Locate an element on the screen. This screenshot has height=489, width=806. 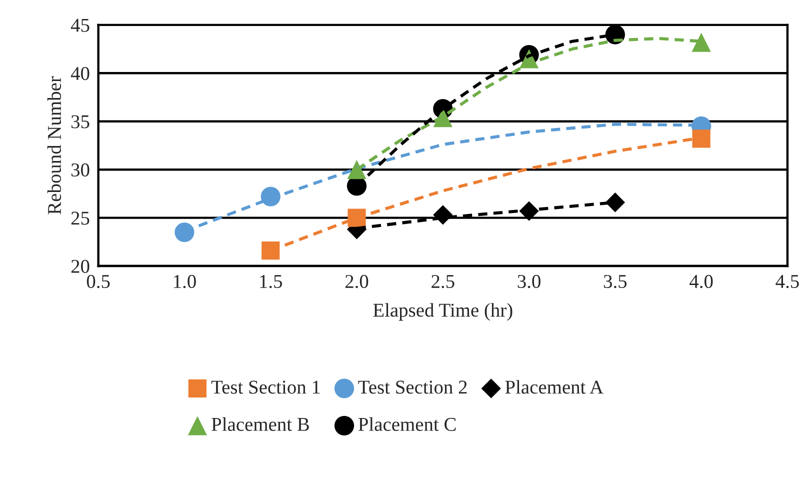
x-axis-title: Elapsed Time (hr) is located at coordinates (442, 312).